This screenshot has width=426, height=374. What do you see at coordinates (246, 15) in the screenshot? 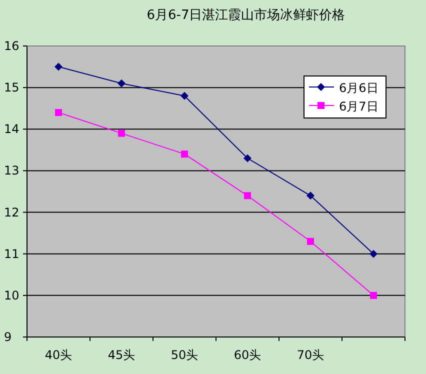
I see `chart-title: 6月6-7日湛江霞山市场冰鲜虾价格` at bounding box center [246, 15].